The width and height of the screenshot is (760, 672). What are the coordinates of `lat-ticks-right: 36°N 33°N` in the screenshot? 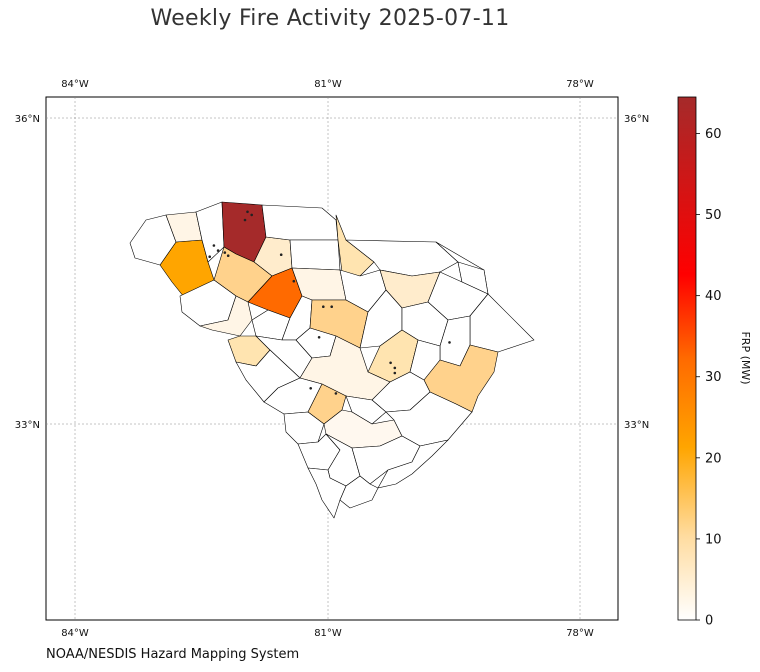 It's located at (636, 272).